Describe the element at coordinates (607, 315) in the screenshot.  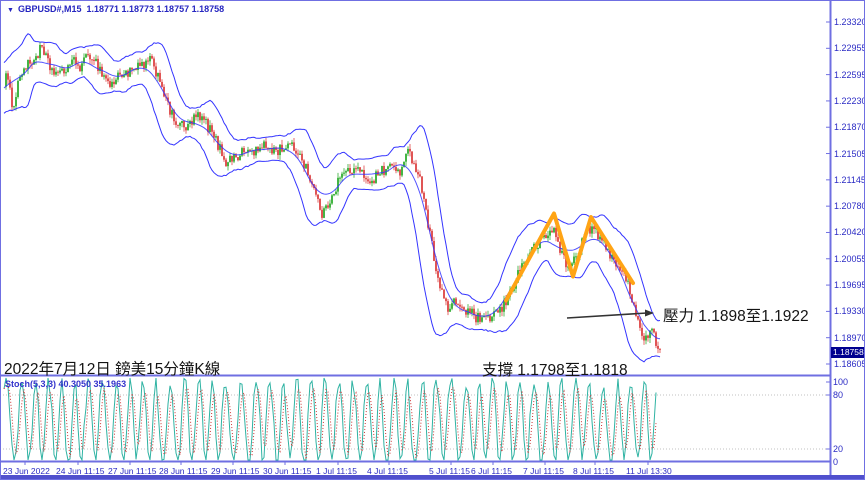
I see `resistance-arrow` at that location.